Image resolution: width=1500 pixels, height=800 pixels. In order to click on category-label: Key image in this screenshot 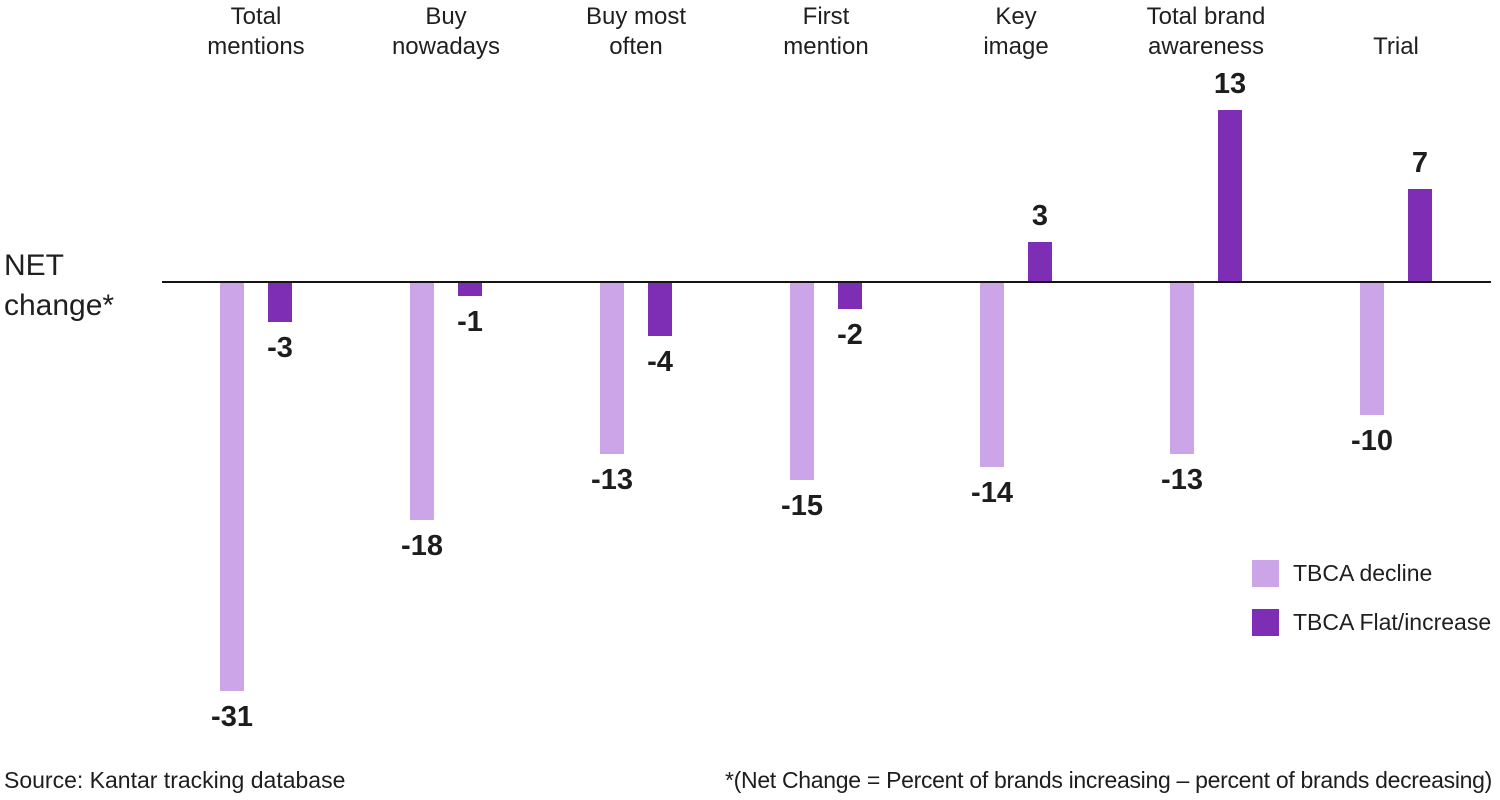, I will do `click(1016, 31)`.